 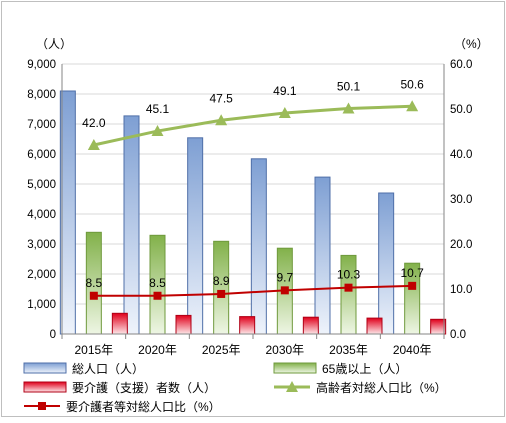 I want to click on left-tick-label: 0, so click(x=53, y=335).